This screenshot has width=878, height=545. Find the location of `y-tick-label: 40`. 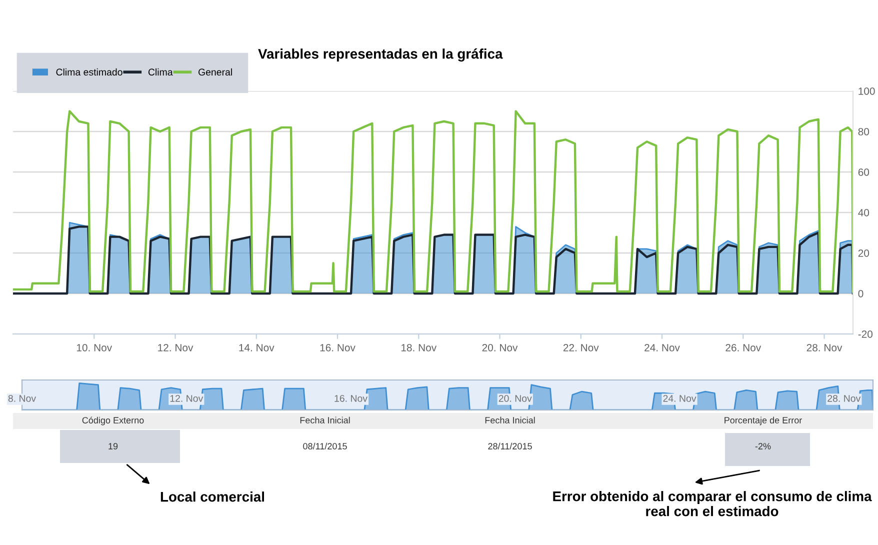

y-tick-label: 40 is located at coordinates (864, 212).